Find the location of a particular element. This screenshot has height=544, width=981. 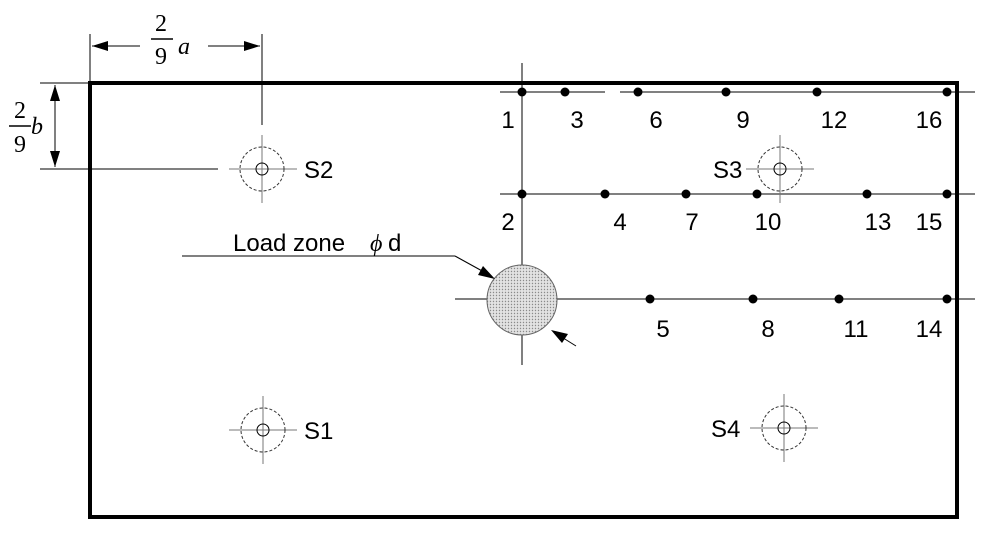

support-s1-label: S1 is located at coordinates (318, 431).